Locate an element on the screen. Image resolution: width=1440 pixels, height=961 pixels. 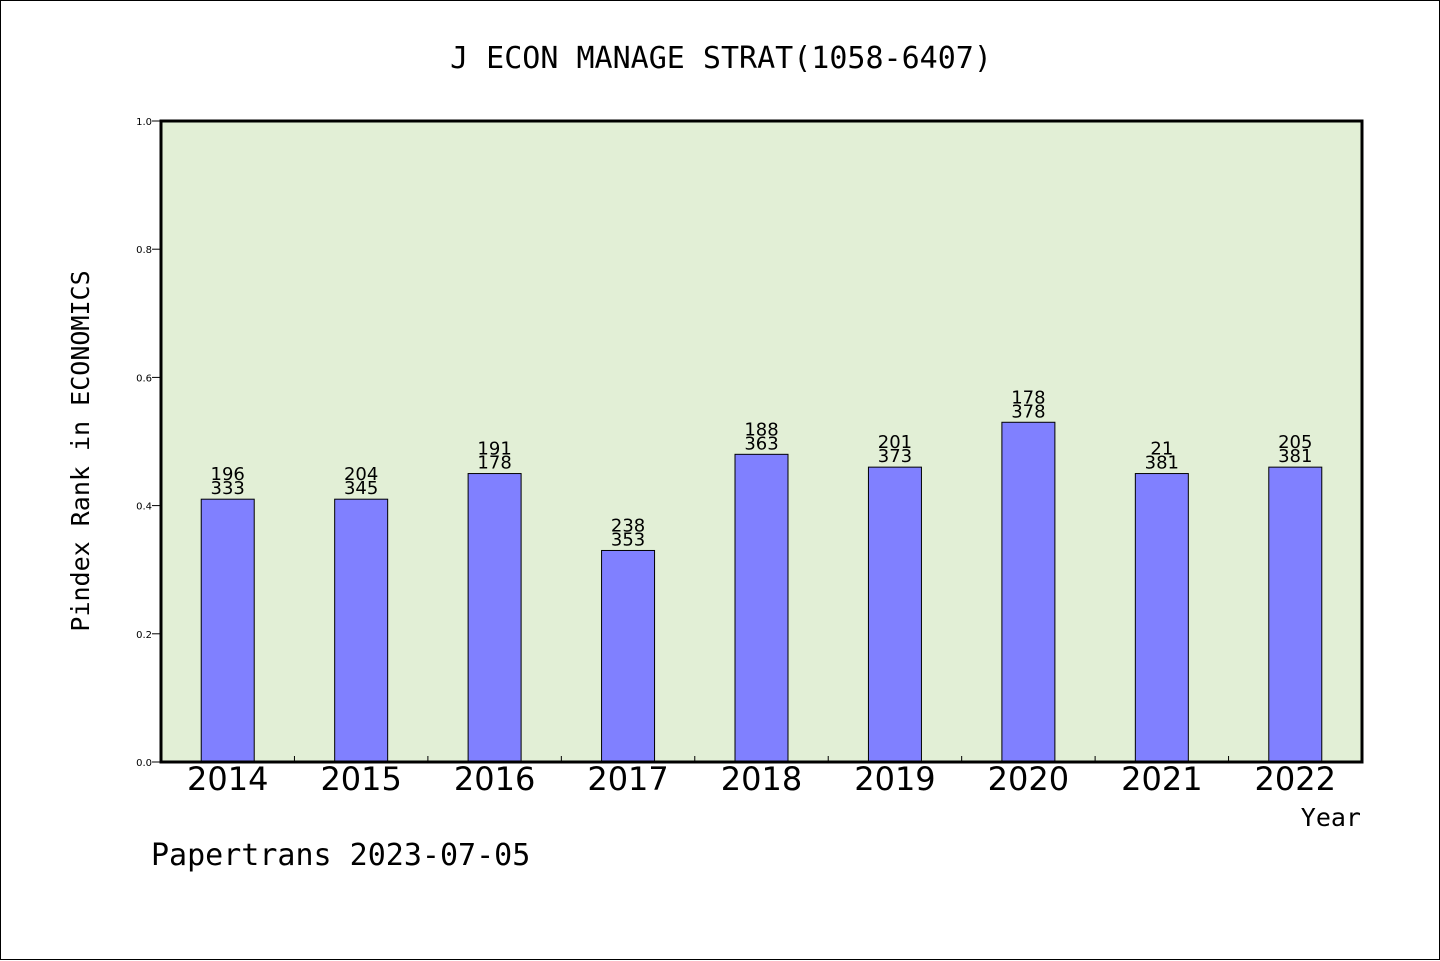
data-label-bottom: 363 is located at coordinates (761, 443).